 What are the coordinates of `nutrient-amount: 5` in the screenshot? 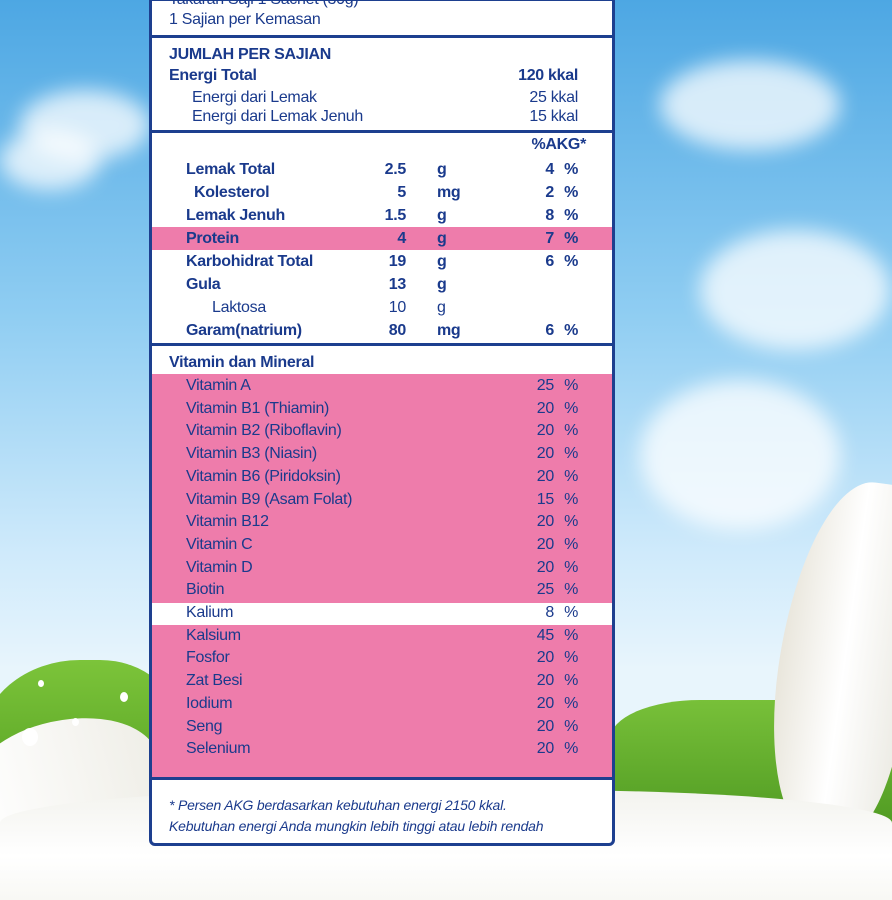 It's located at (401, 192).